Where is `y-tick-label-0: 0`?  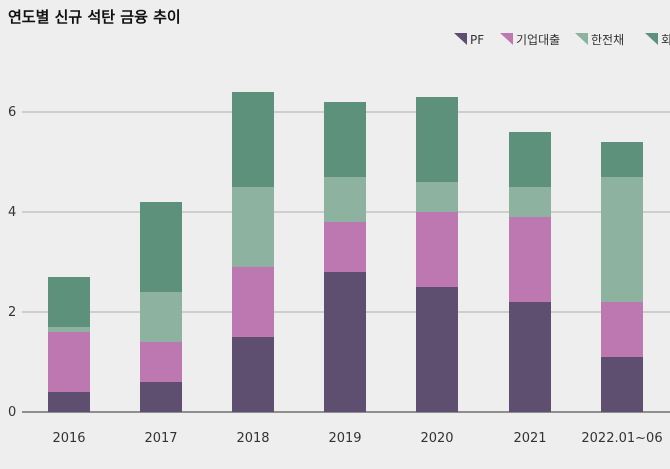 y-tick-label-0: 0 is located at coordinates (12, 412).